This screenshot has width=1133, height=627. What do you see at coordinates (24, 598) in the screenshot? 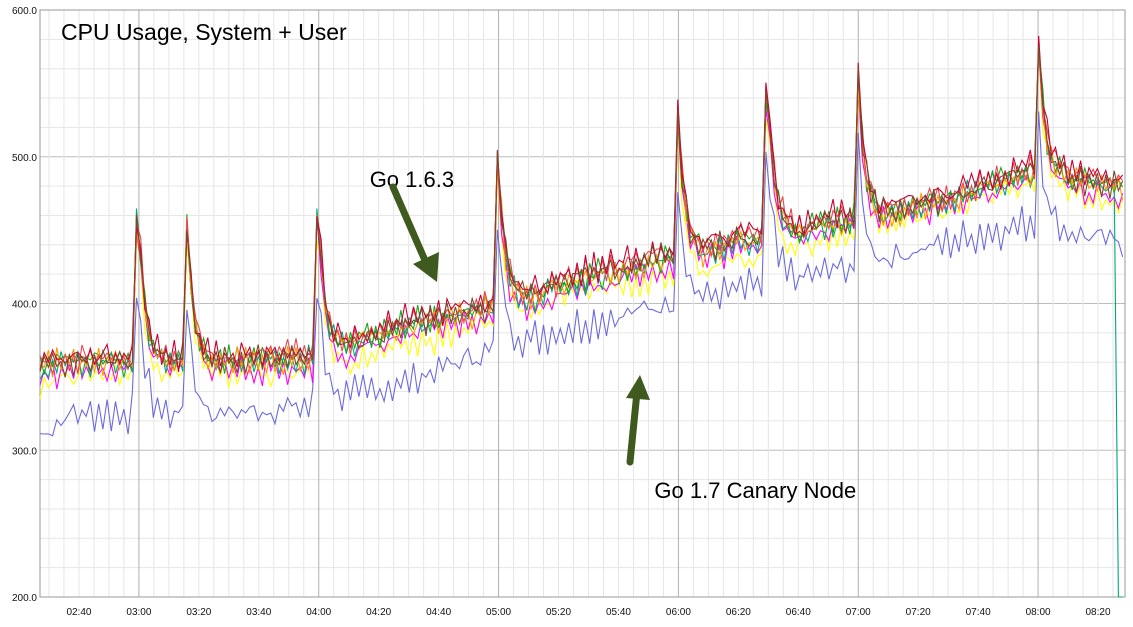
I see `y-tick-label: 200.0` at bounding box center [24, 598].